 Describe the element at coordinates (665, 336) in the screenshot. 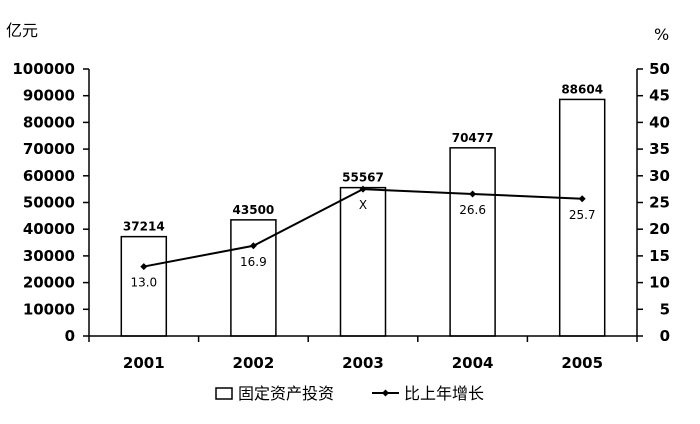

I see `right-tick-label: 0` at that location.